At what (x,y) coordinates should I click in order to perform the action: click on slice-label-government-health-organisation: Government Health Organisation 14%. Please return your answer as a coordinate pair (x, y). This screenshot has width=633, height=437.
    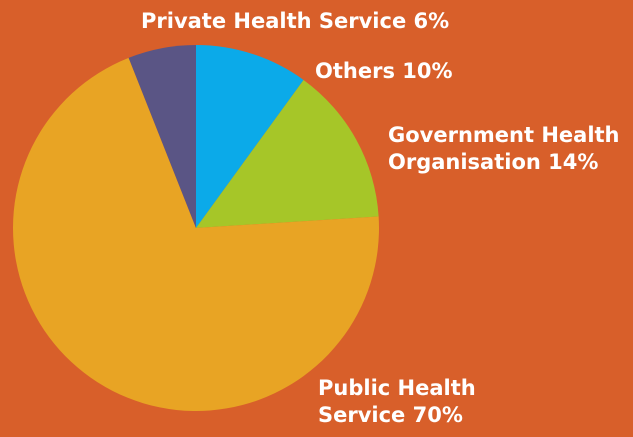
    Looking at the image, I should click on (504, 148).